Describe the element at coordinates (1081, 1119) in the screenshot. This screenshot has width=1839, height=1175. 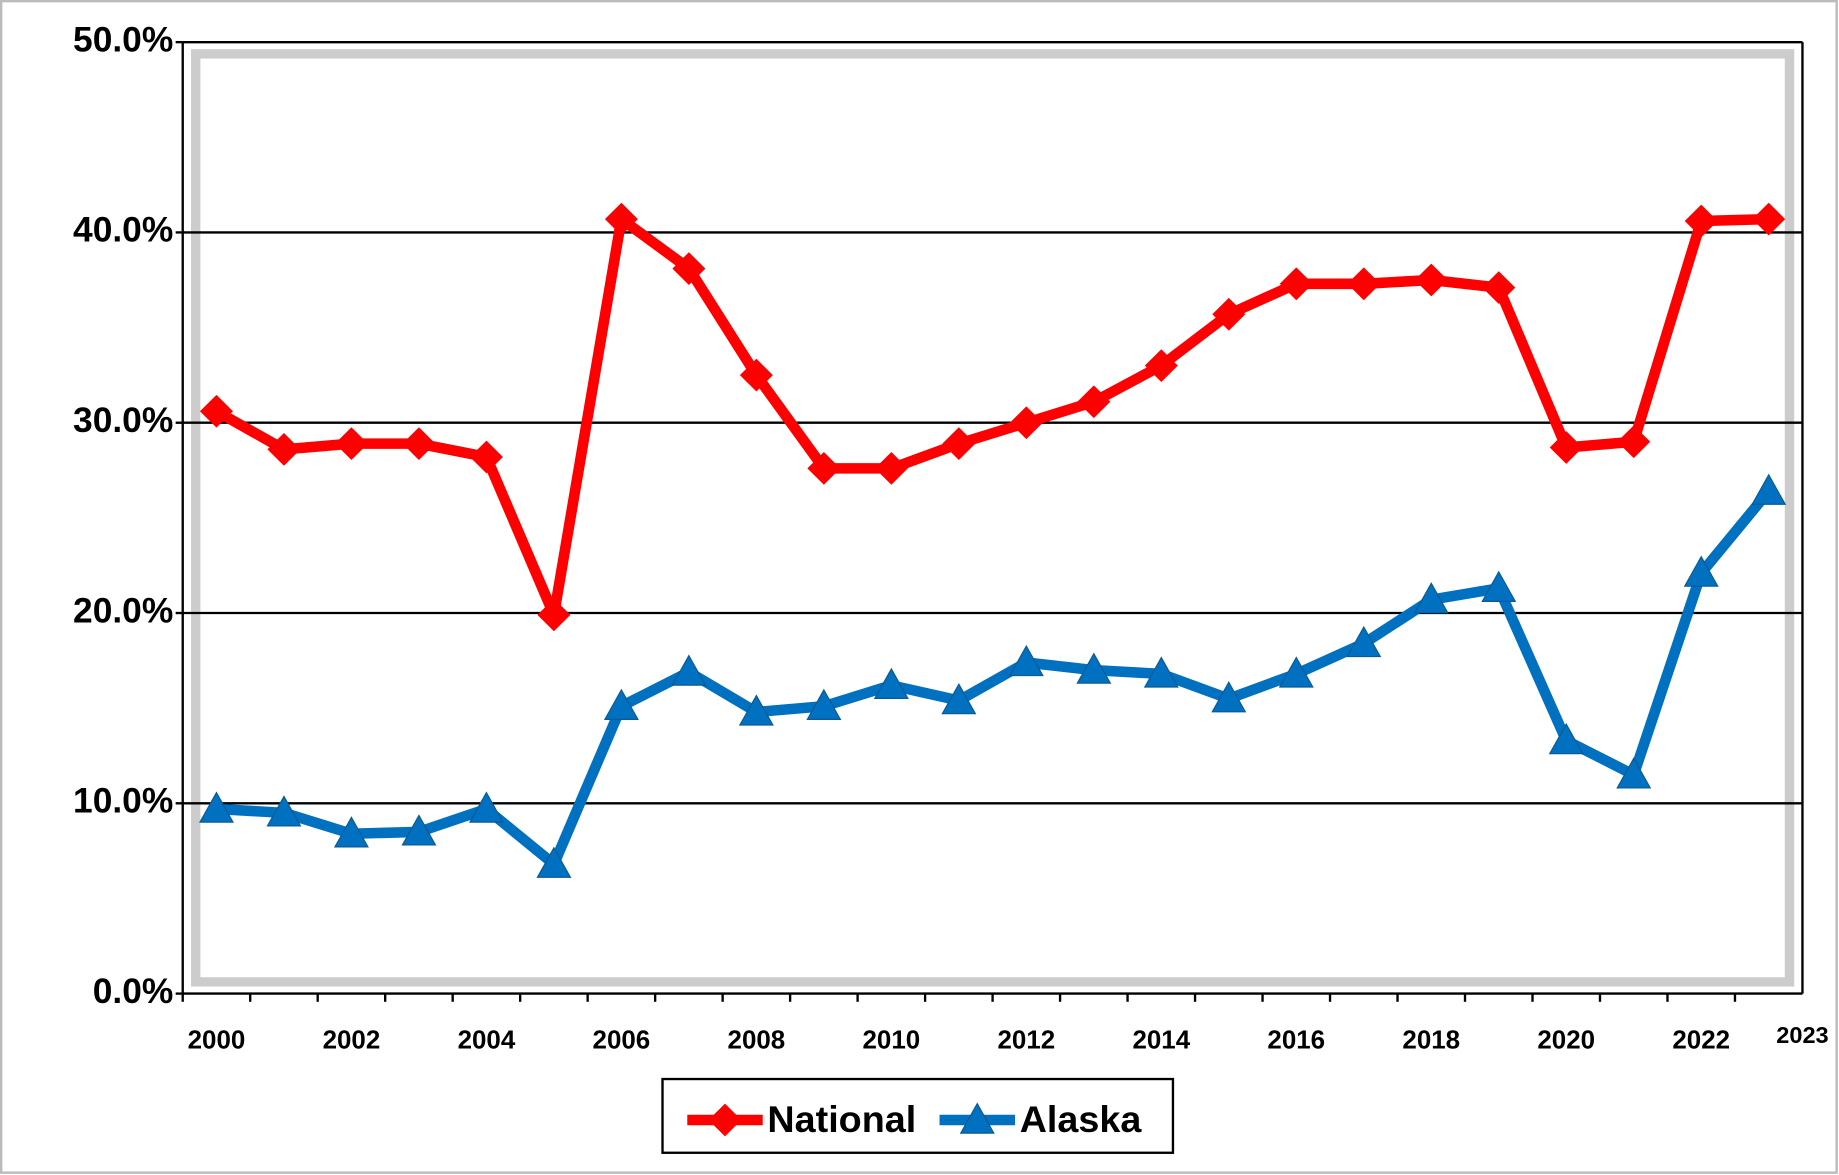
I see `legend-label: Alaska` at that location.